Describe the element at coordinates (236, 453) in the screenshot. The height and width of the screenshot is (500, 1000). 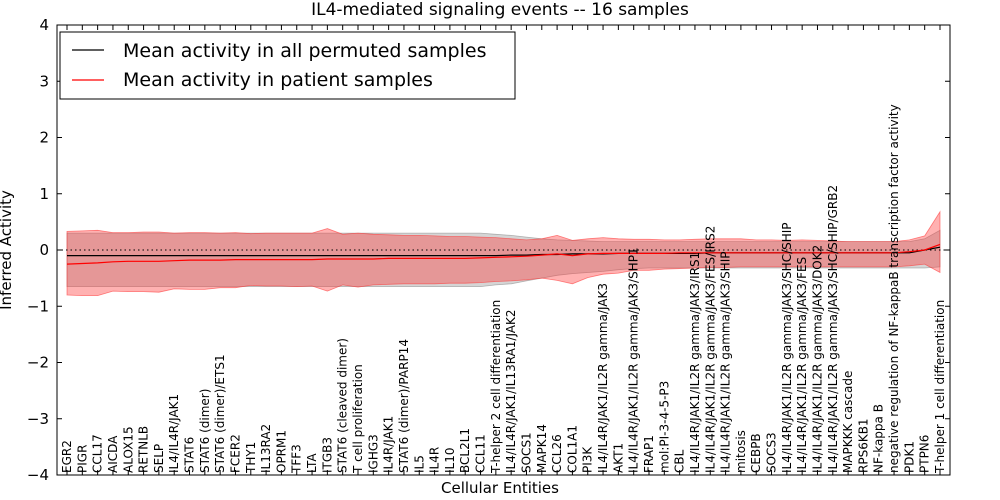
I see `x-tick-label: FCER2` at that location.